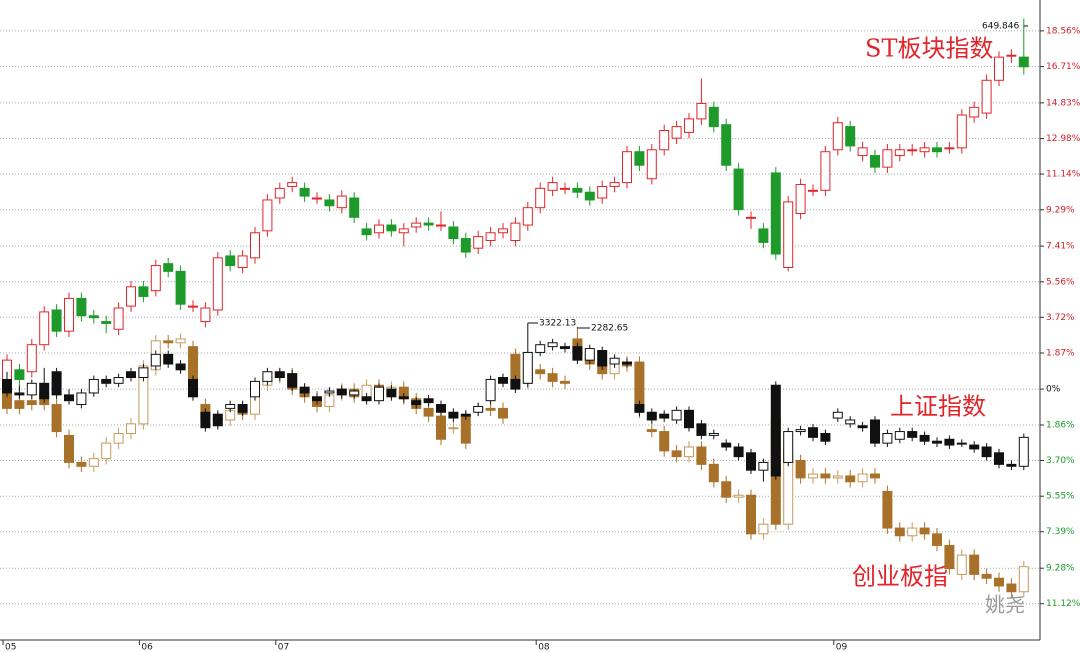 Image resolution: width=1080 pixels, height=652 pixels. Describe the element at coordinates (609, 329) in the screenshot. I see `annotation: 2282.65` at that location.